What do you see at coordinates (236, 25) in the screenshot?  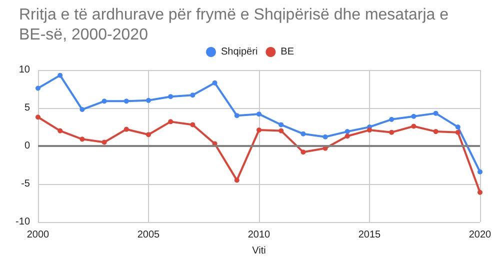 I see `chart-title: Rritja e të ardhurave për frymë e Shqipërisë dhe mesatarja e BE-së, 2000-2020` at bounding box center [236, 25].